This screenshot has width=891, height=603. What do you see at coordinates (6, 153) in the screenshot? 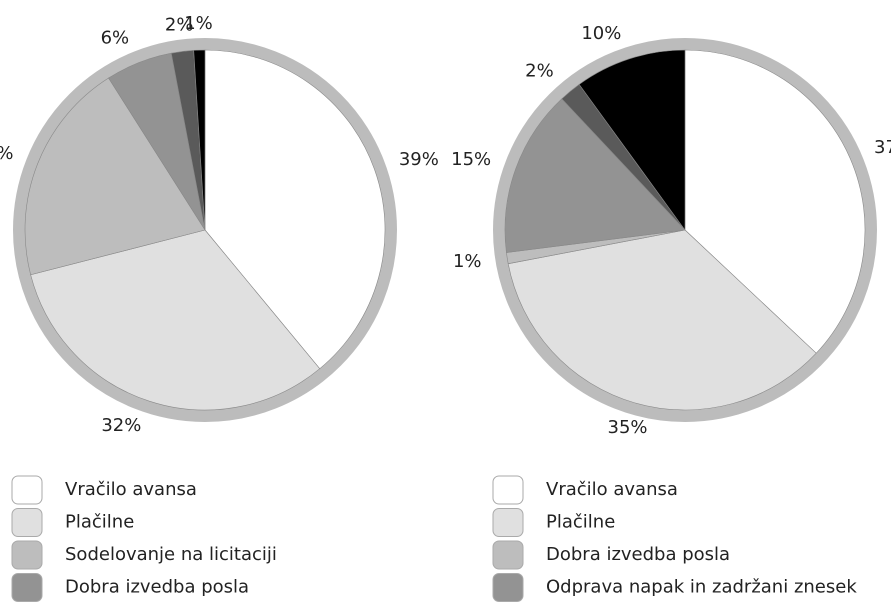
I see `slice-label: 20%` at bounding box center [6, 153].